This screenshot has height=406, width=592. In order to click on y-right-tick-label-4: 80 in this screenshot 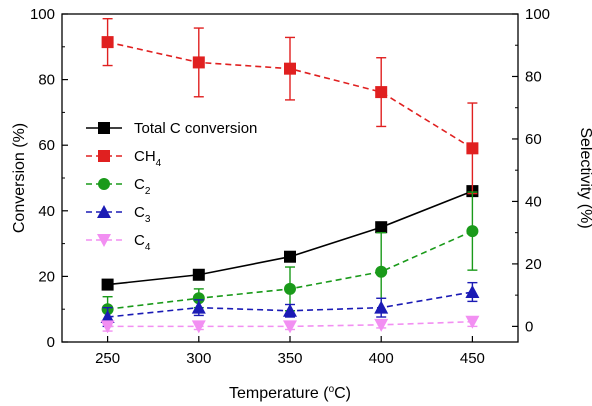, I will do `click(533, 76)`.